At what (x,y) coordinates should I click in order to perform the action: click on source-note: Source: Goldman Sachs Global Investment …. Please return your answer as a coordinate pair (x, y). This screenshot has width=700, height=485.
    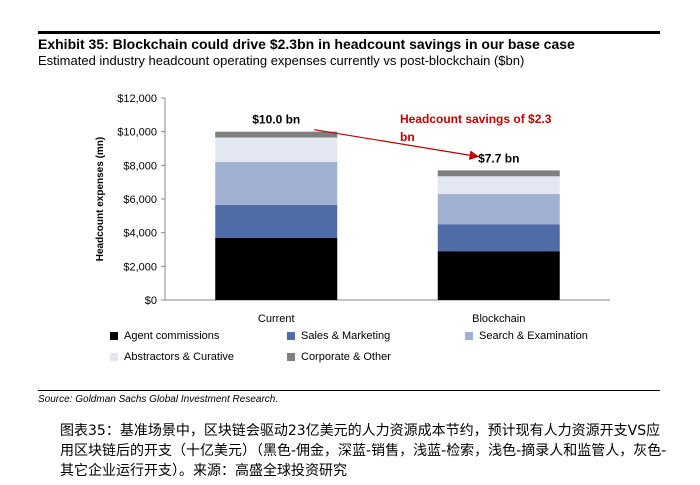
    Looking at the image, I should click on (158, 399).